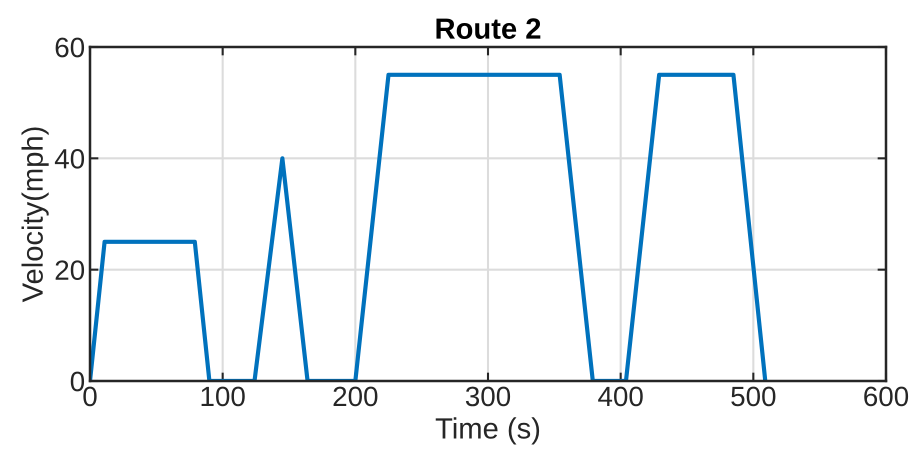 The width and height of the screenshot is (913, 470). What do you see at coordinates (35, 214) in the screenshot?
I see `y-axis-title: Velocity(mph)` at bounding box center [35, 214].